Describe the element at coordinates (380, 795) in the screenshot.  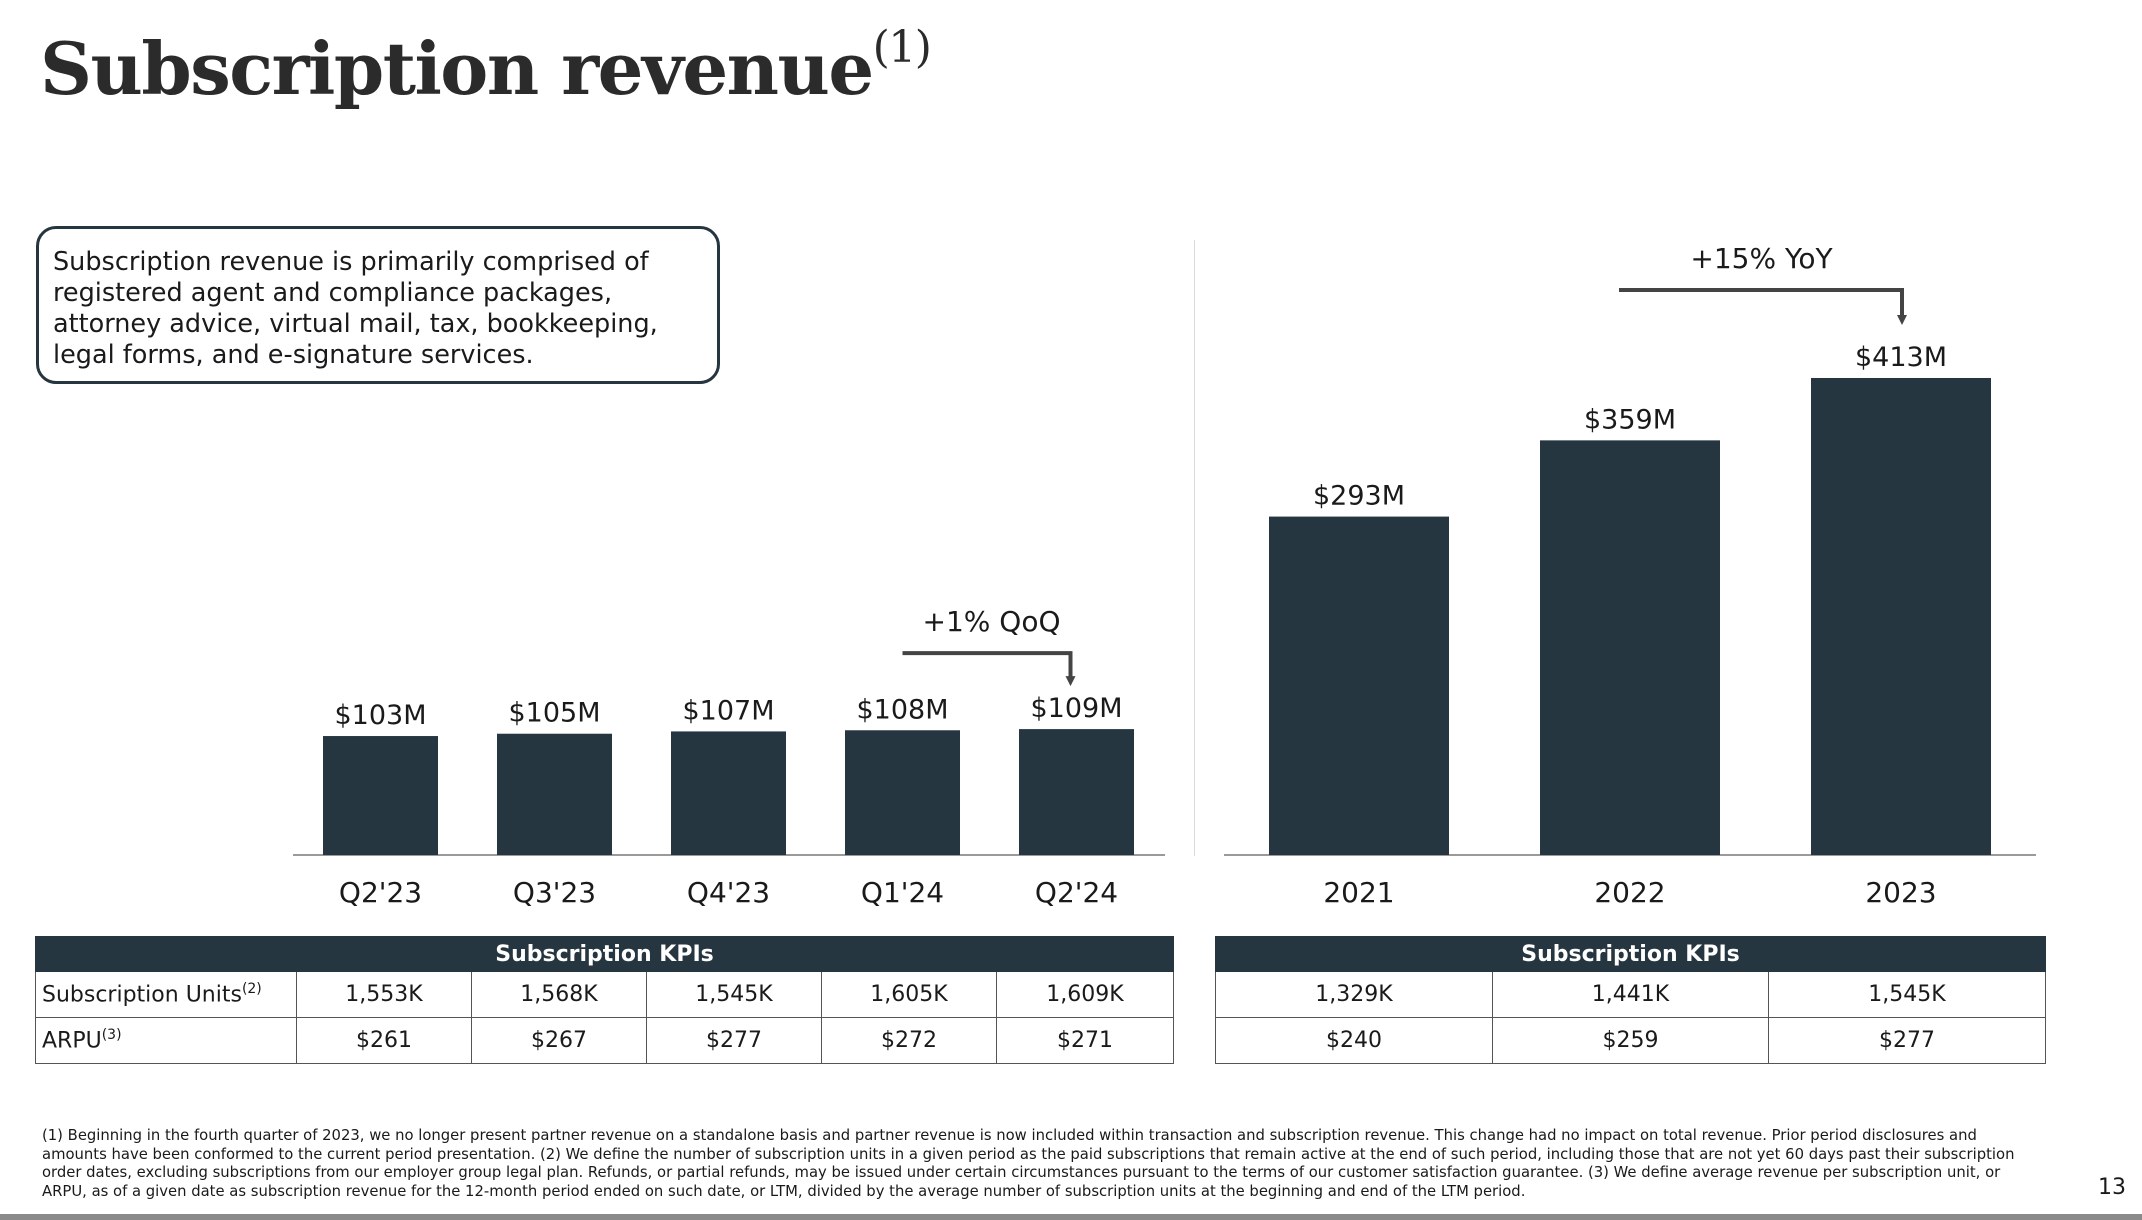
I see `quarterly-bar-Q2'23` at that location.